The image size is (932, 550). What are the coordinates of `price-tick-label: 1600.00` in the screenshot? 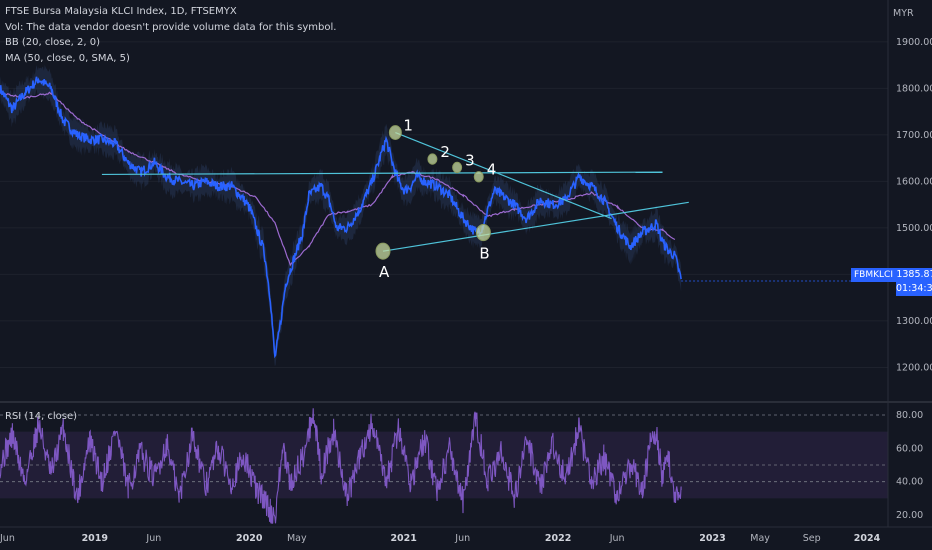 It's located at (914, 181).